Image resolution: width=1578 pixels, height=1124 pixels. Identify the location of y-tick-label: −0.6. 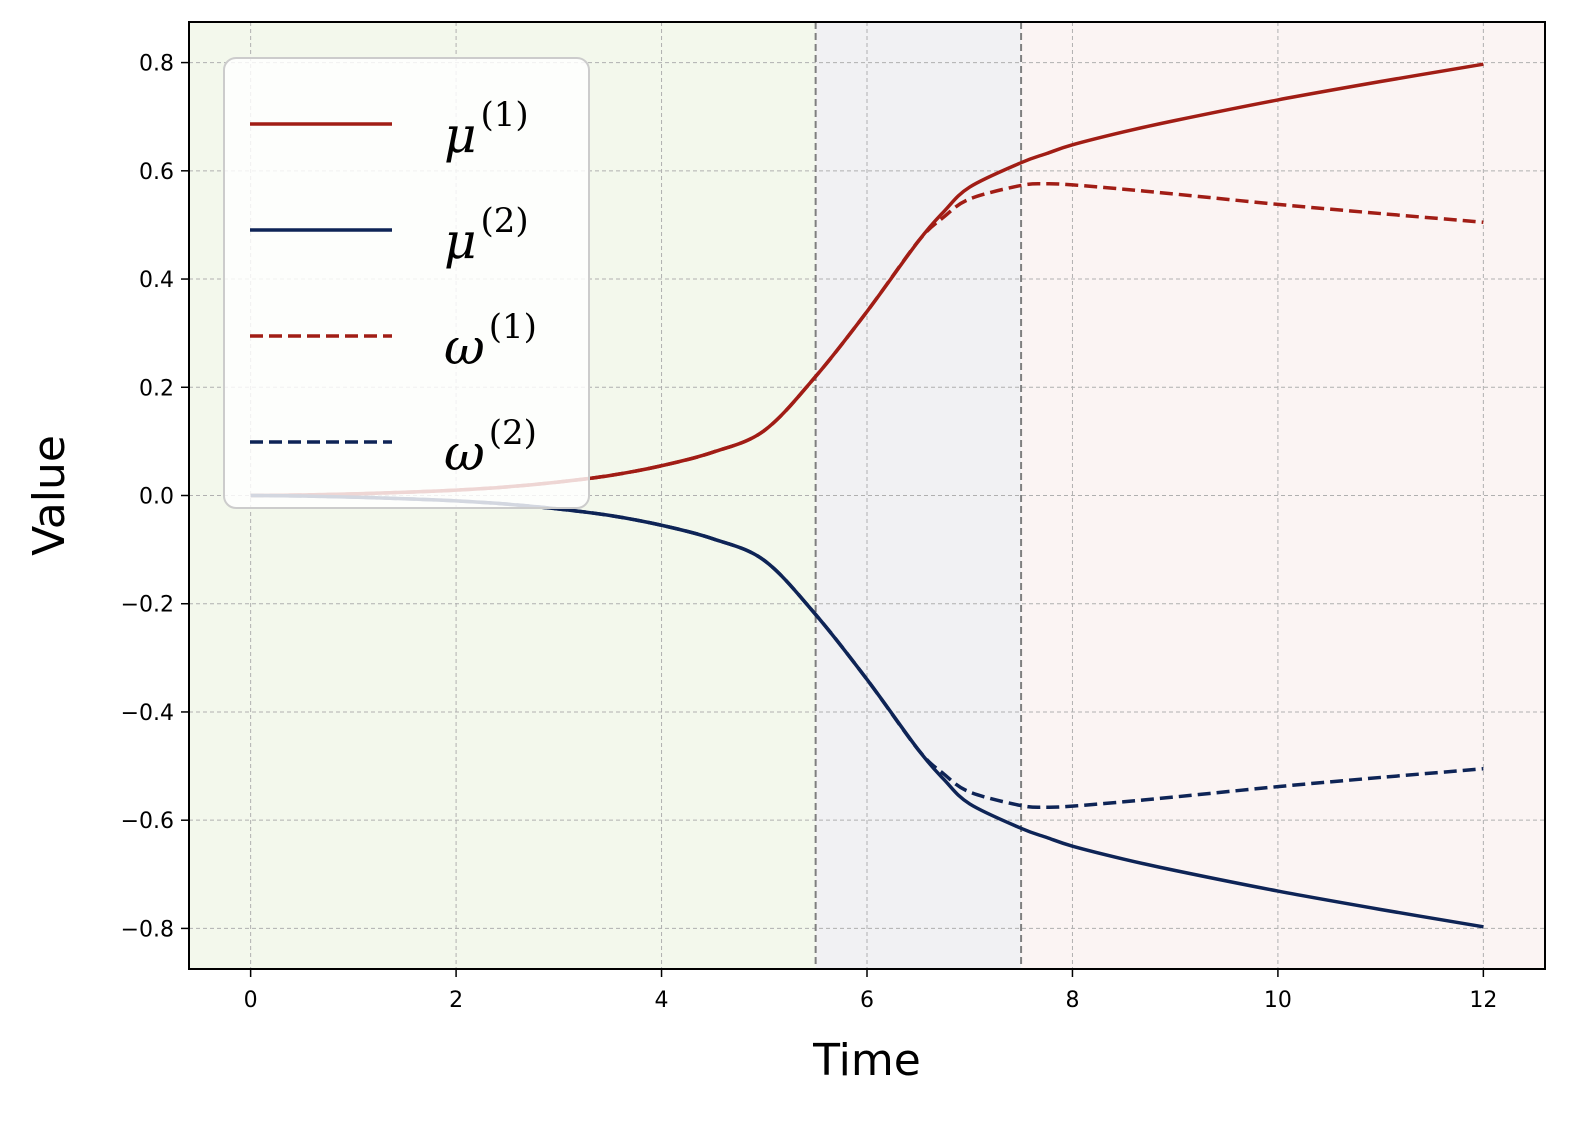
(147, 821).